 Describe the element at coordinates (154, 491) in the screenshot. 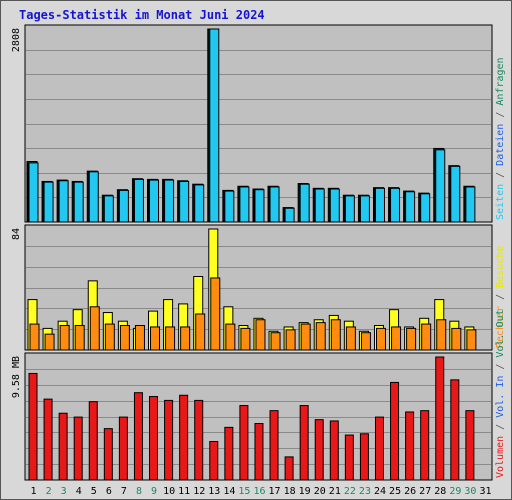

I see `x-tick-label: 9` at that location.